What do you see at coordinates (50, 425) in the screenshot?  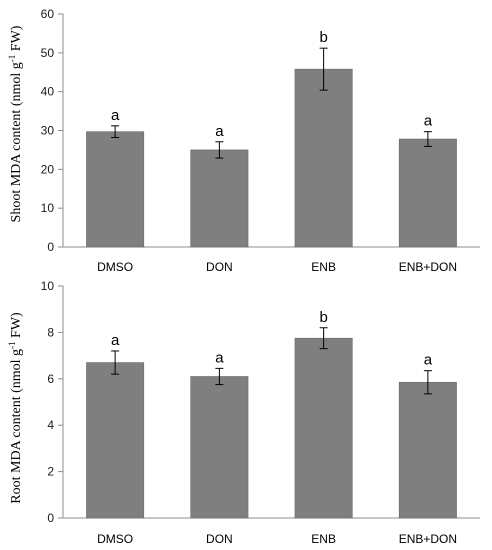 I see `y-tick-label: 4` at bounding box center [50, 425].